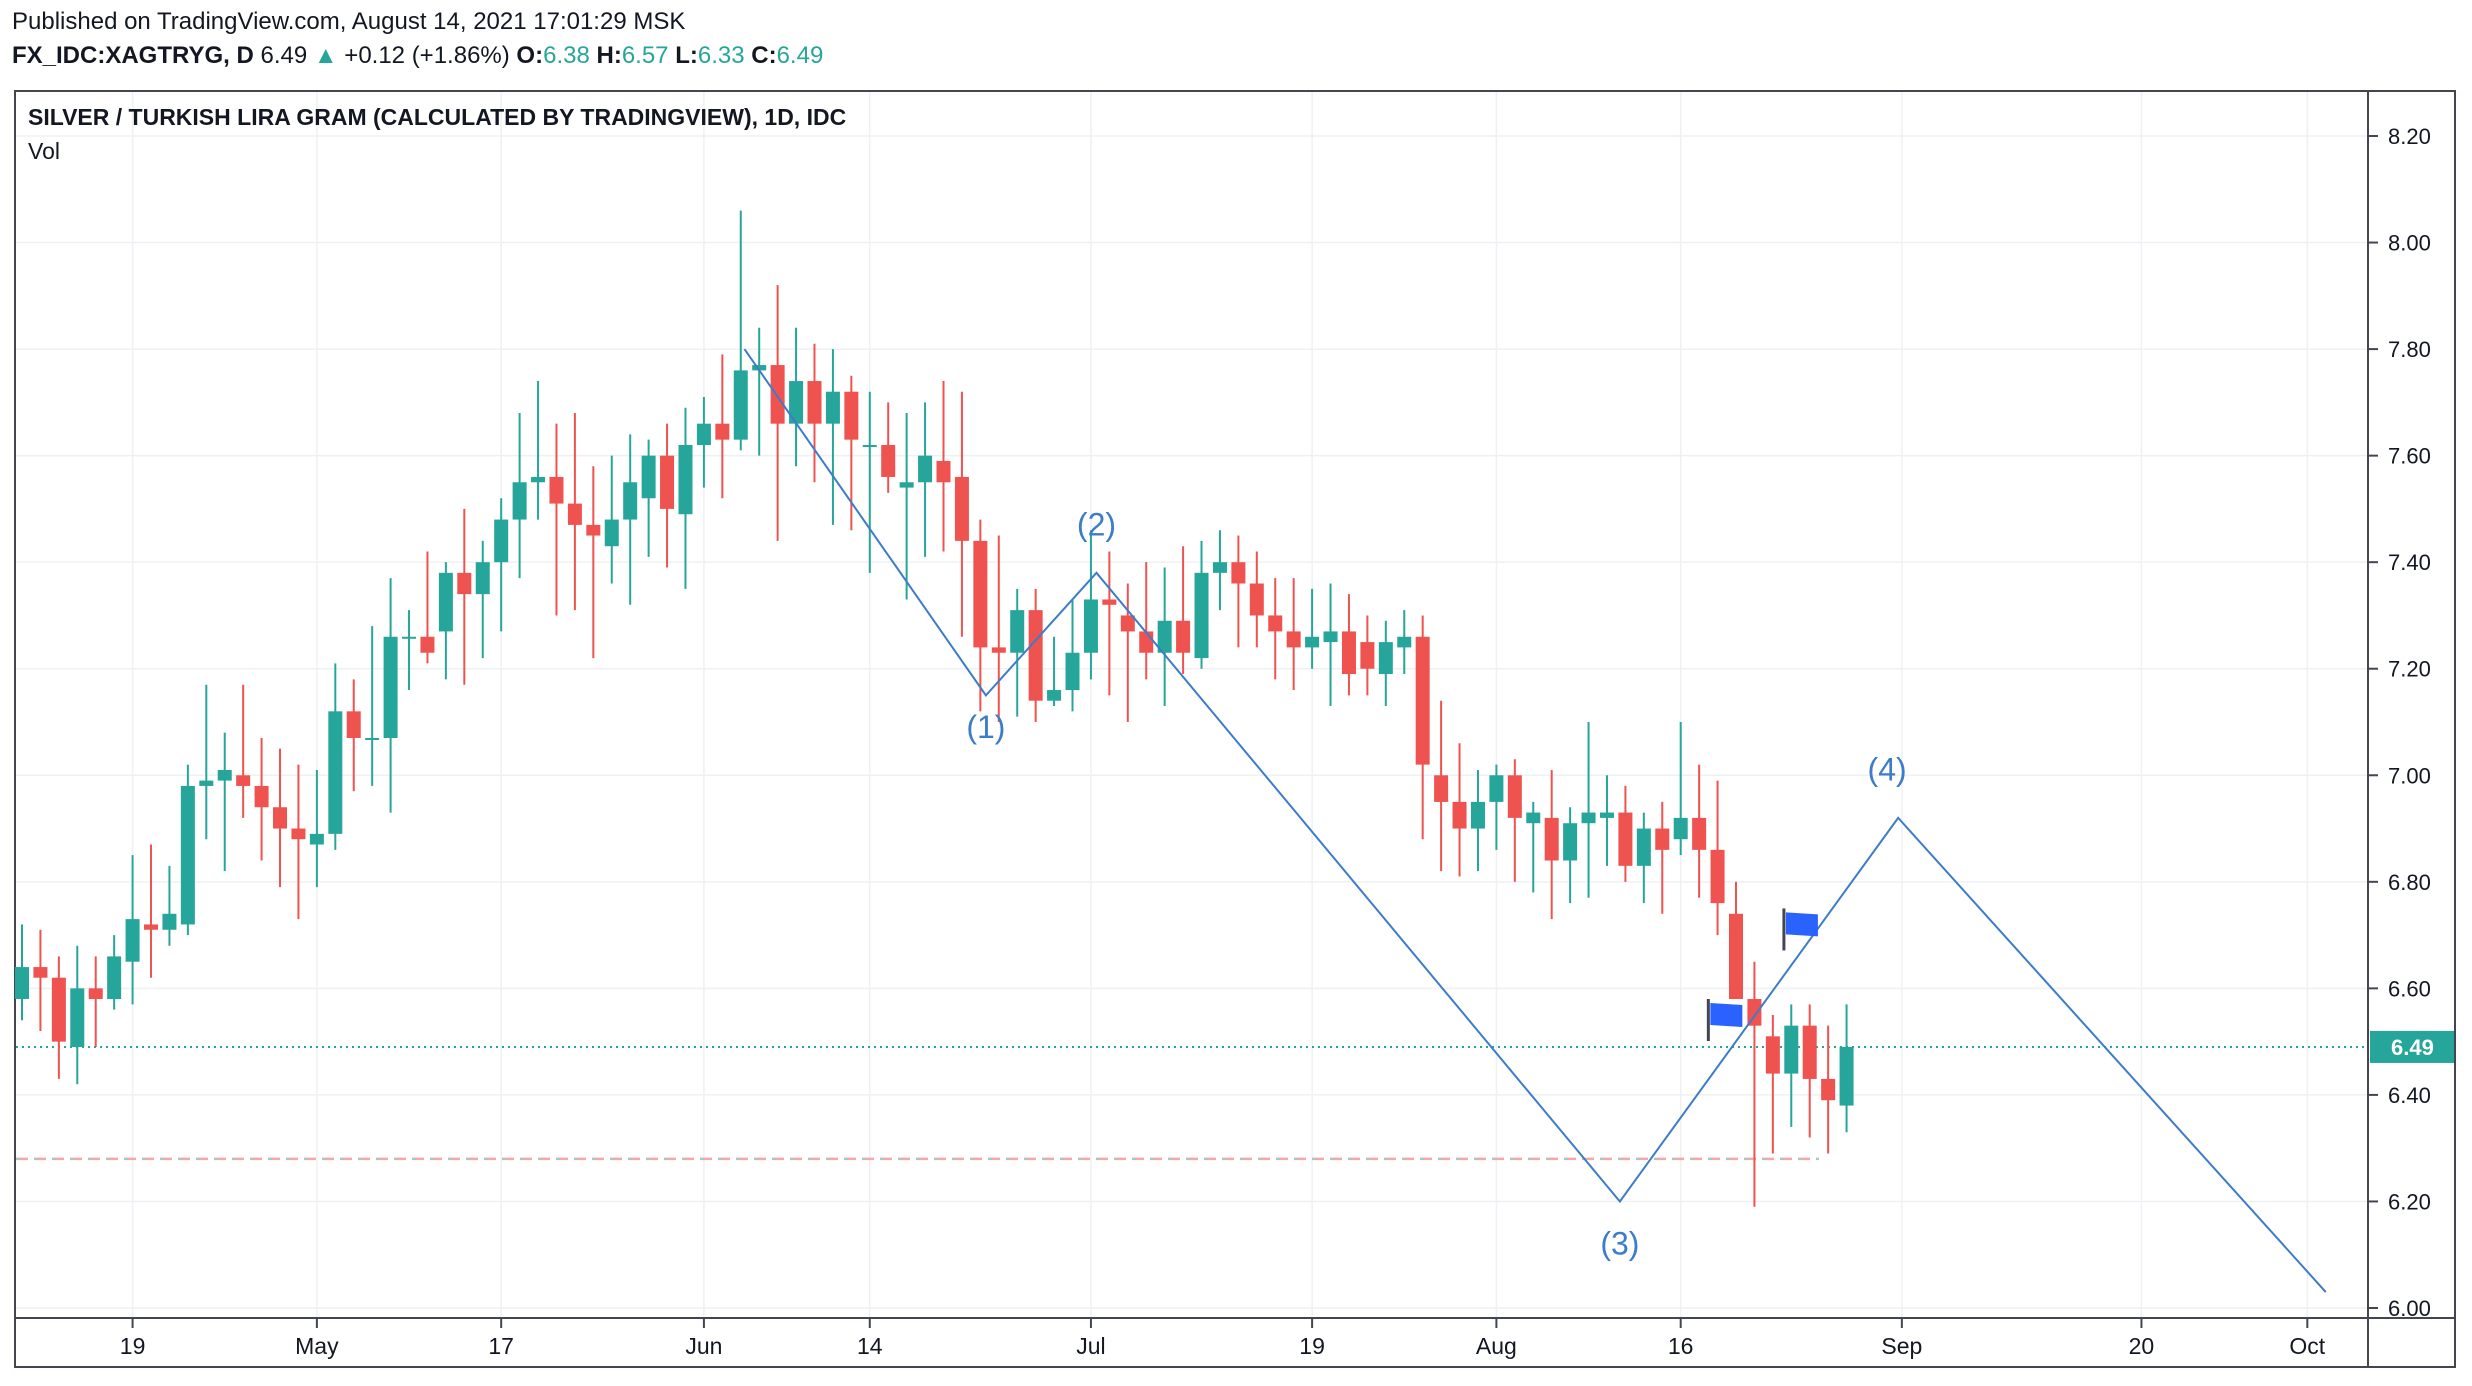 Image resolution: width=2472 pixels, height=1386 pixels. What do you see at coordinates (870, 1346) in the screenshot?
I see `time-tick-label: 14` at bounding box center [870, 1346].